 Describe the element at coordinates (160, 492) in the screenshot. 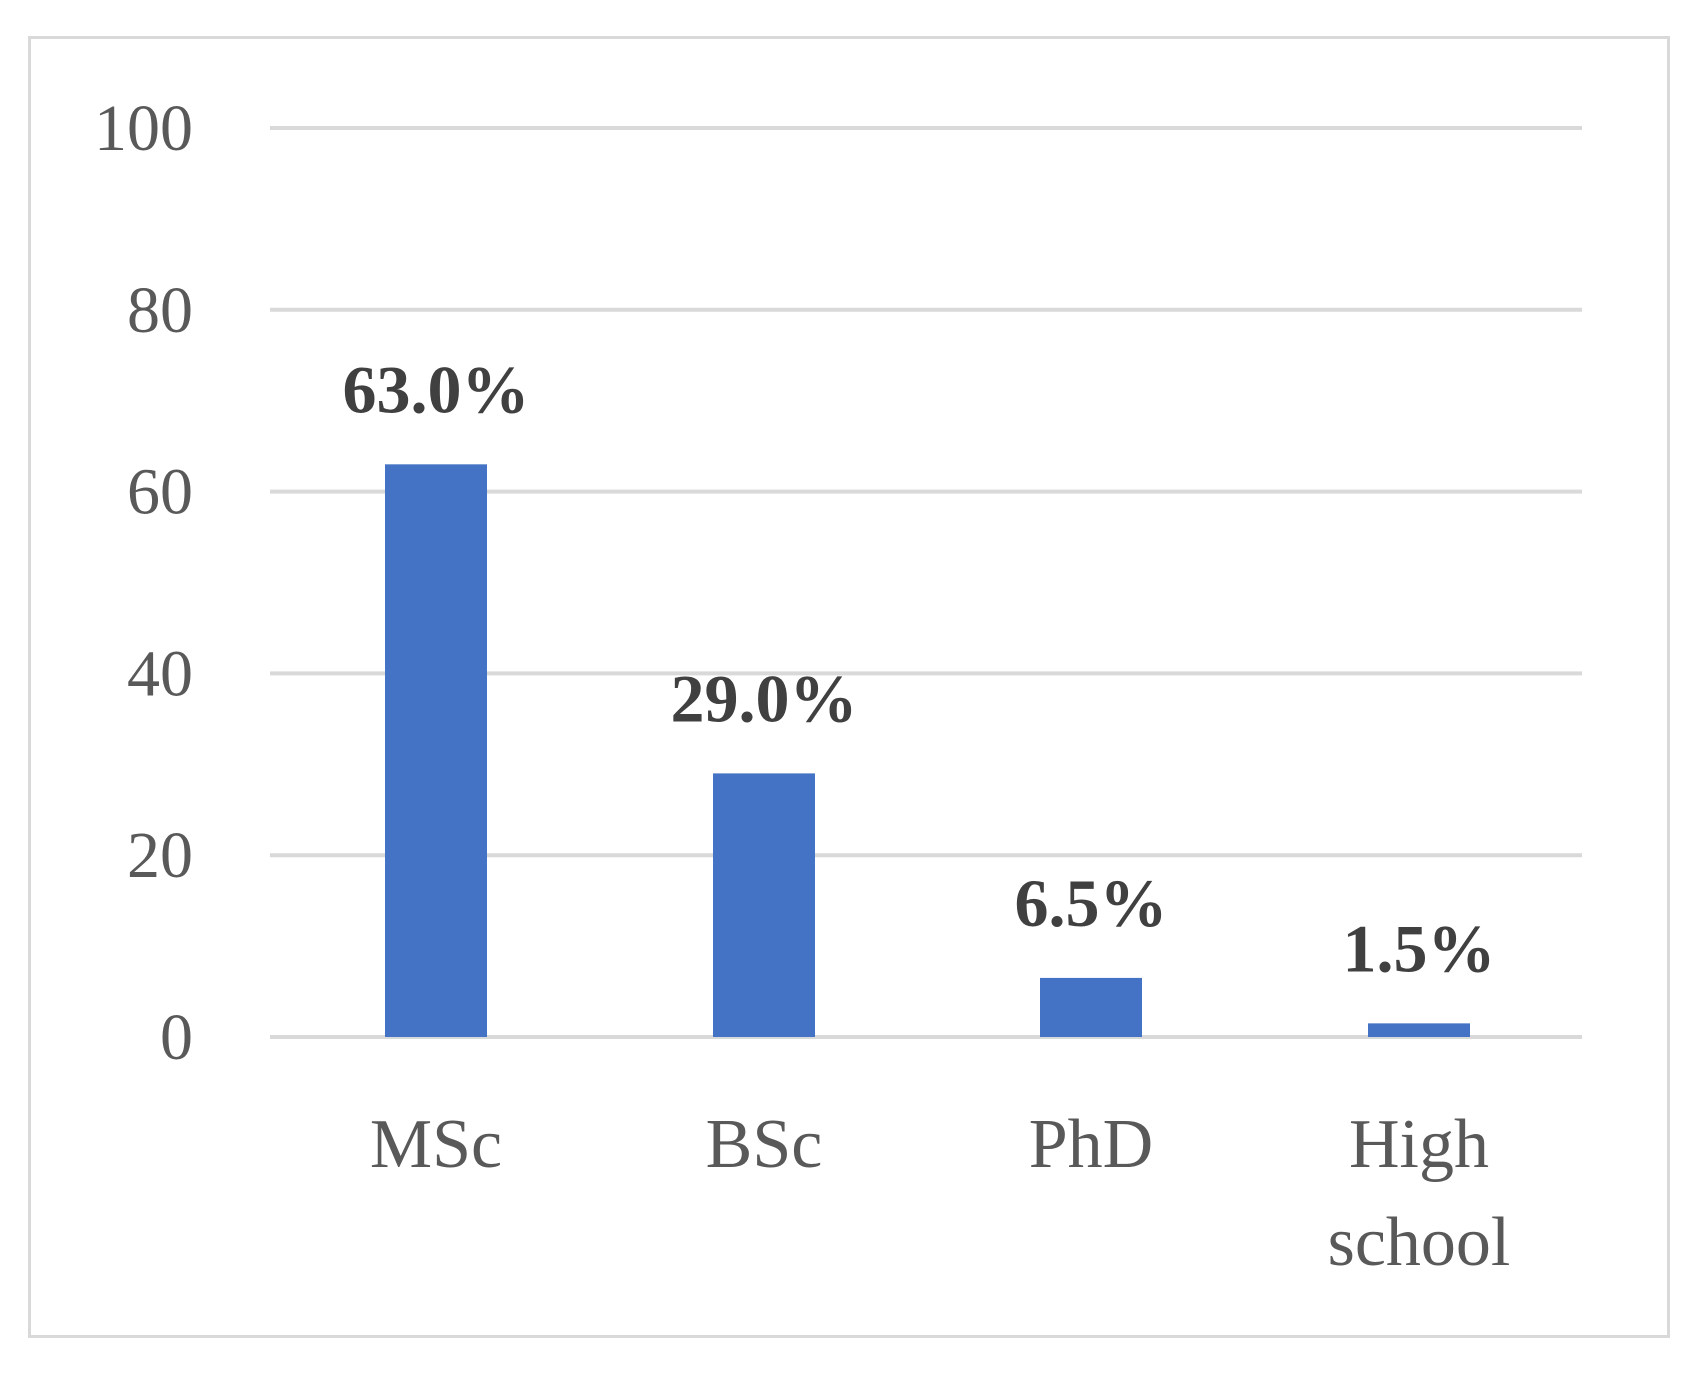

I see `y-tick-label-60: 60` at that location.